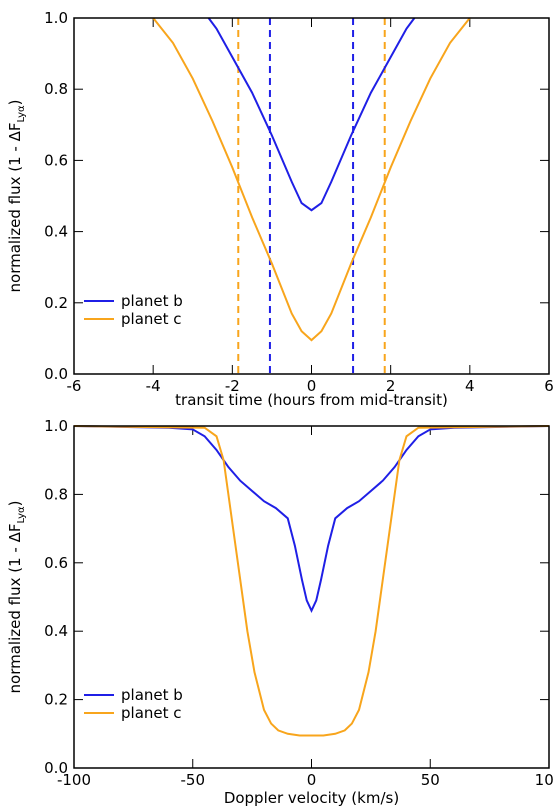 The width and height of the screenshot is (553, 811). I want to click on x-tick-label: 4, so click(470, 386).